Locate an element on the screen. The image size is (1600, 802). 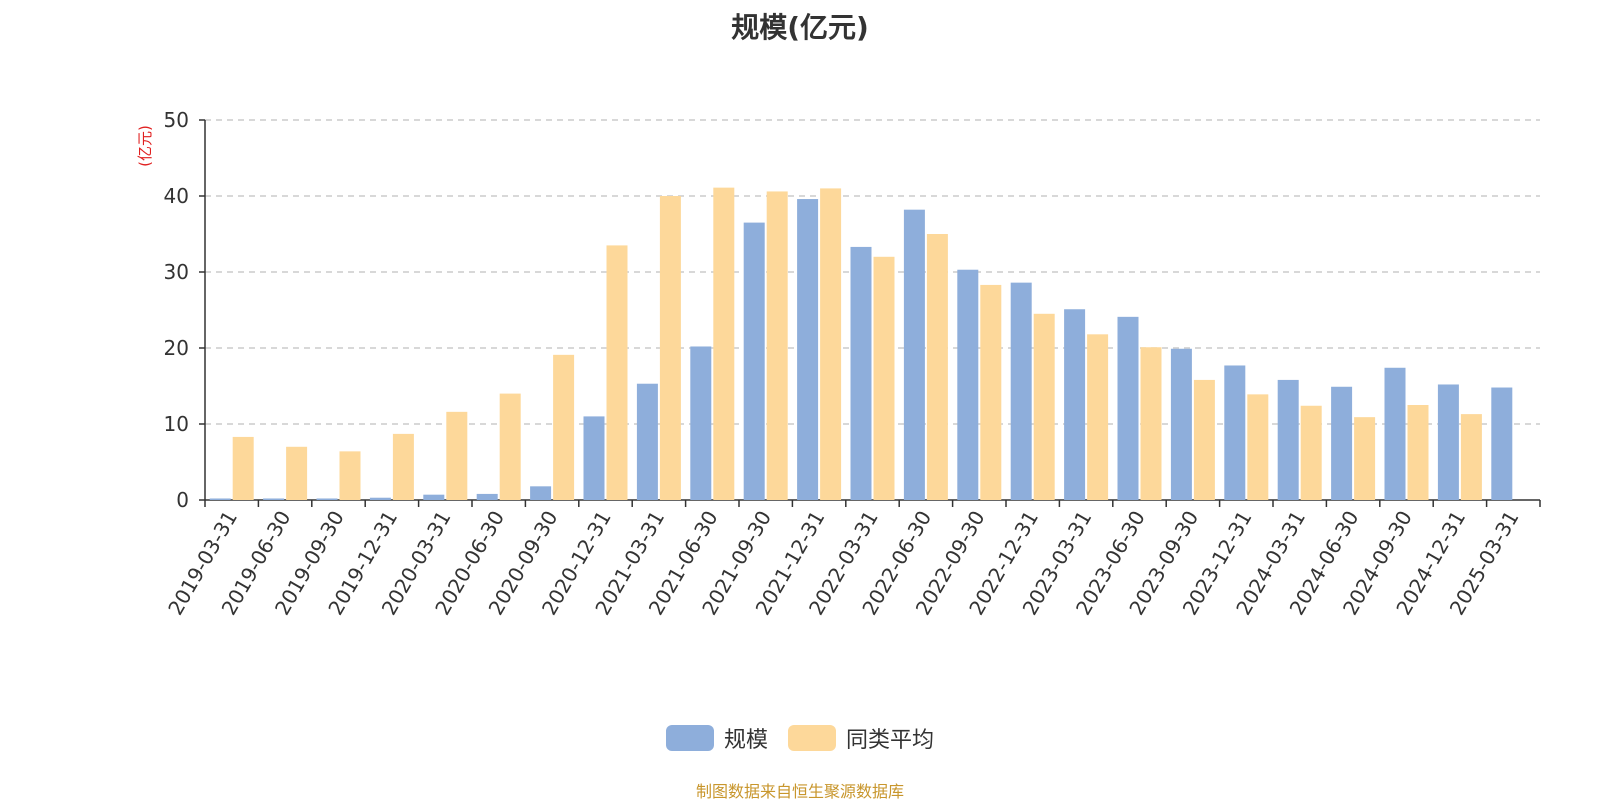
y-tick-label: 20 is located at coordinates (176, 348).